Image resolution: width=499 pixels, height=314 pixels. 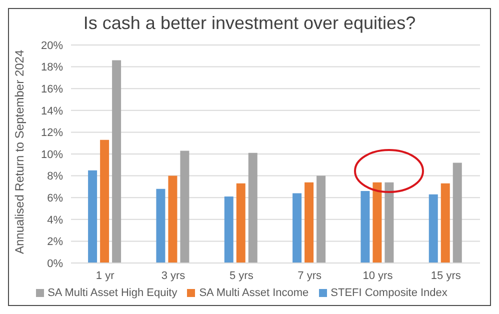 What do you see at coordinates (55, 264) in the screenshot?
I see `y-tick-label: 0%` at bounding box center [55, 264].